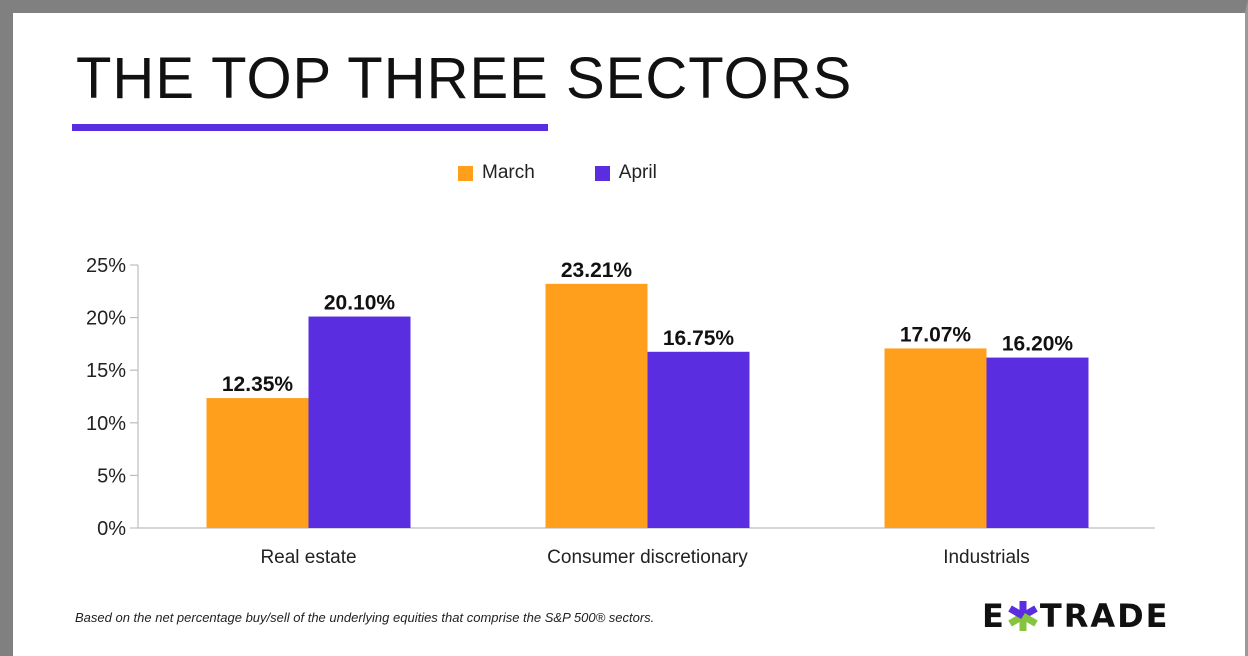 The width and height of the screenshot is (1248, 656). I want to click on legend-item-march: March, so click(496, 173).